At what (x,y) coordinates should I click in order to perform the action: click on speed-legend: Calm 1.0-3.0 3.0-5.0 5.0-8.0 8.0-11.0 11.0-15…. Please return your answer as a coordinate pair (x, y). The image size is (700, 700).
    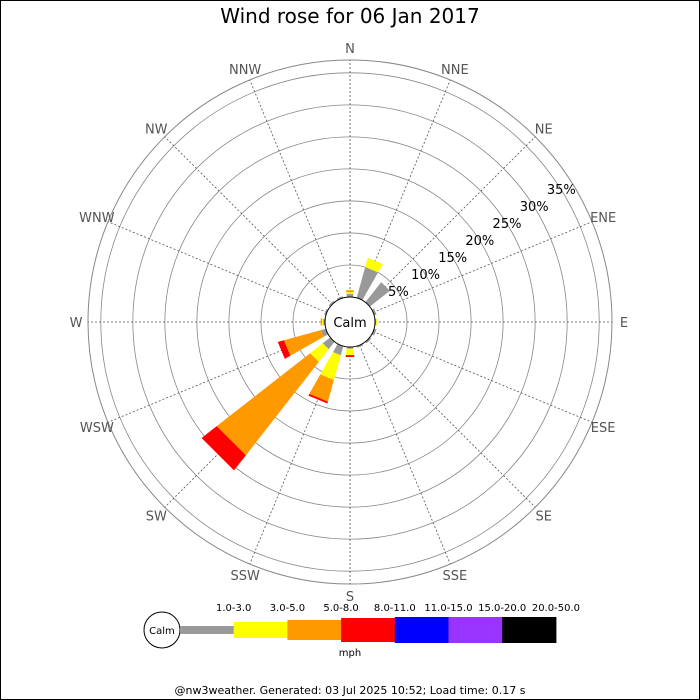
    Looking at the image, I should click on (361, 626).